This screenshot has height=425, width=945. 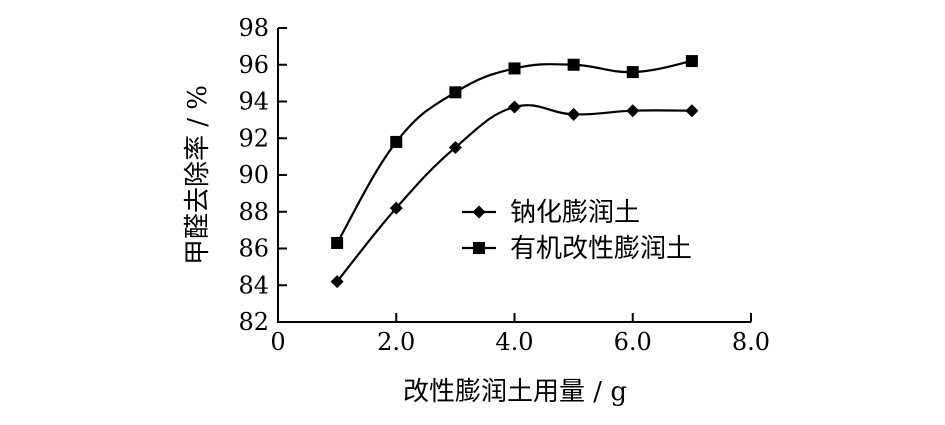 What do you see at coordinates (277, 342) in the screenshot?
I see `x-tick-label: 0` at bounding box center [277, 342].